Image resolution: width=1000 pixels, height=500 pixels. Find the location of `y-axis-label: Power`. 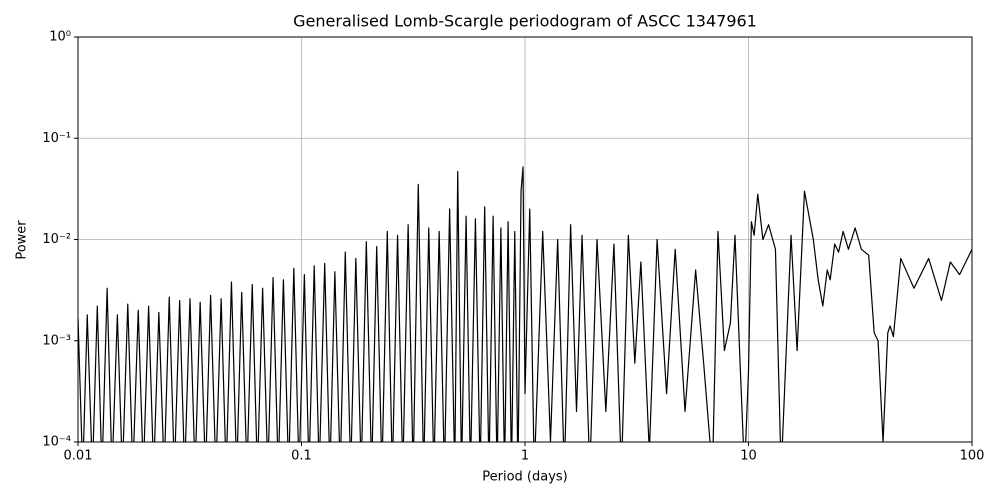

y-axis-label: Power is located at coordinates (22, 240).